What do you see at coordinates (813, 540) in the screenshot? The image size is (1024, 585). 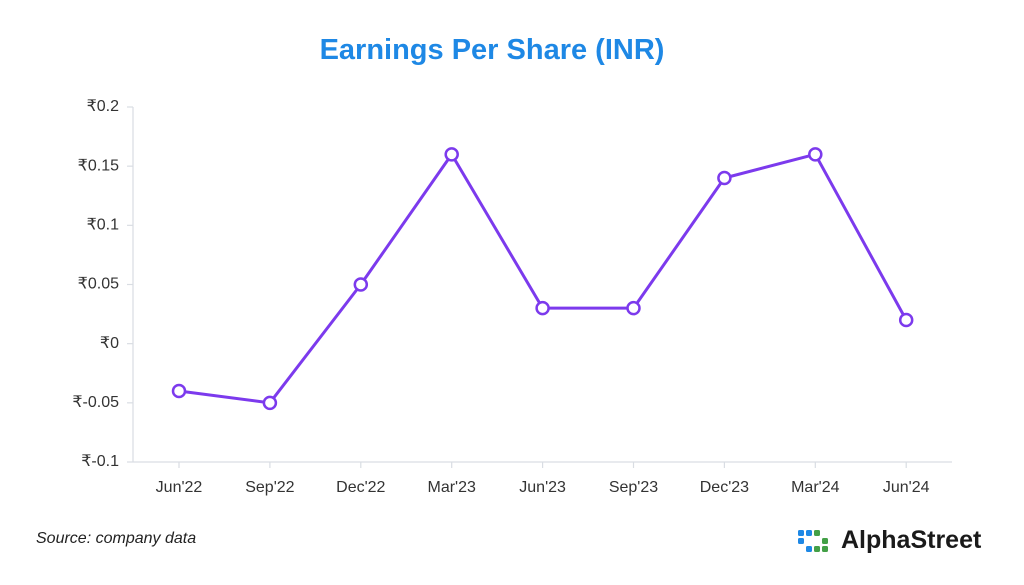 I see `alphastreet-logo-icon` at bounding box center [813, 540].